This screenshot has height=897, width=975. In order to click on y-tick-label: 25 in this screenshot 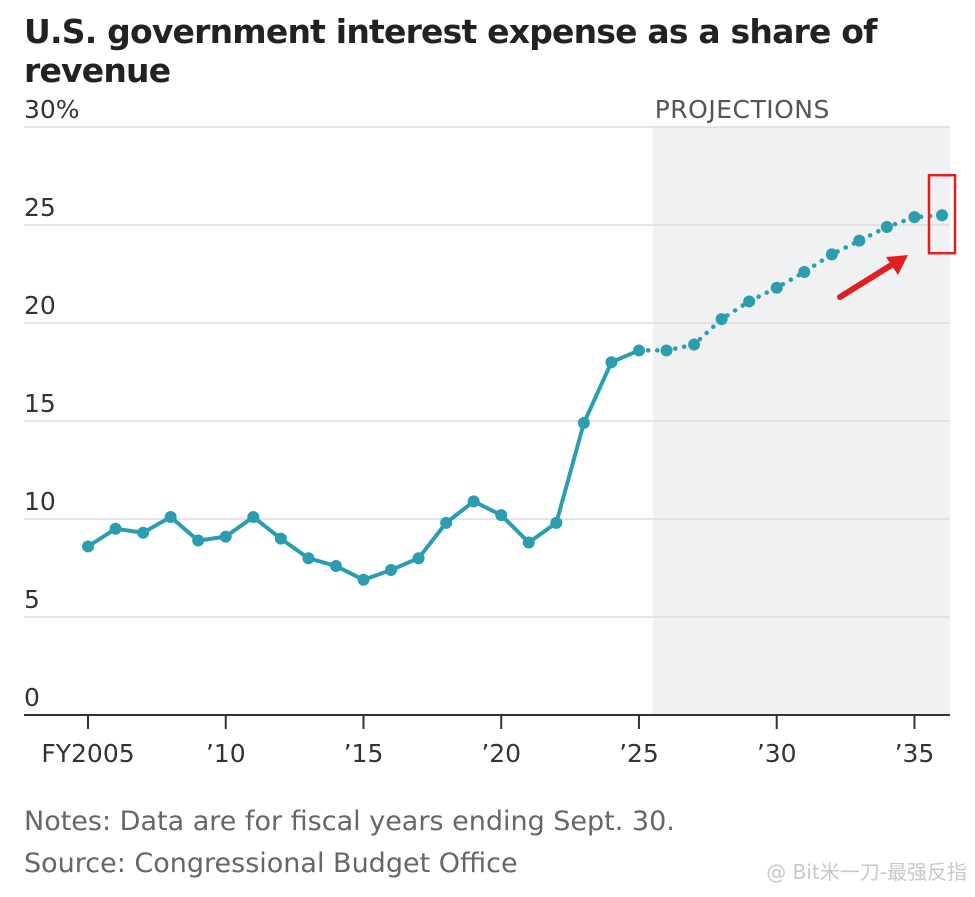, I will do `click(40, 207)`.